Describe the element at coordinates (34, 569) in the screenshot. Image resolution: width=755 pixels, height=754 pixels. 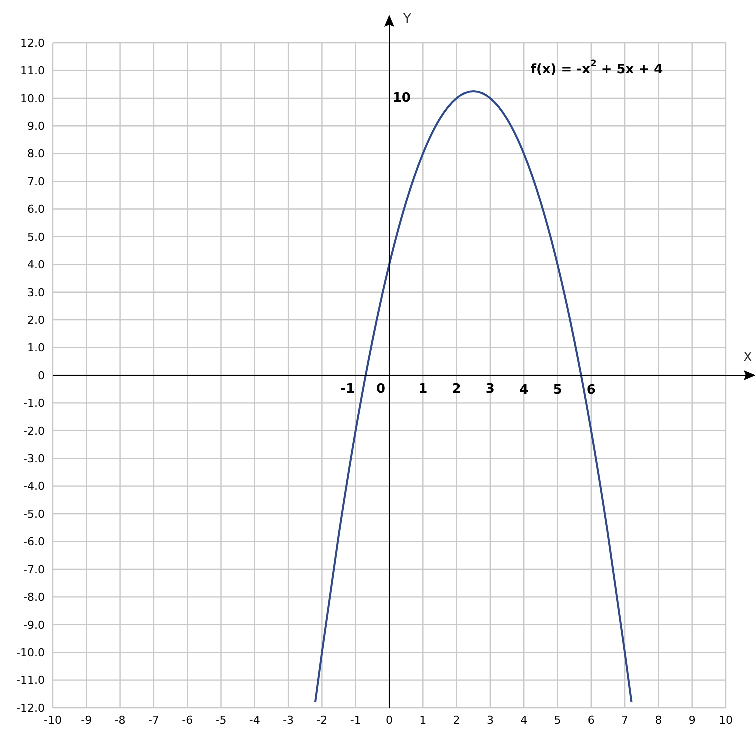
I see `y-tick-label: -7.0` at that location.